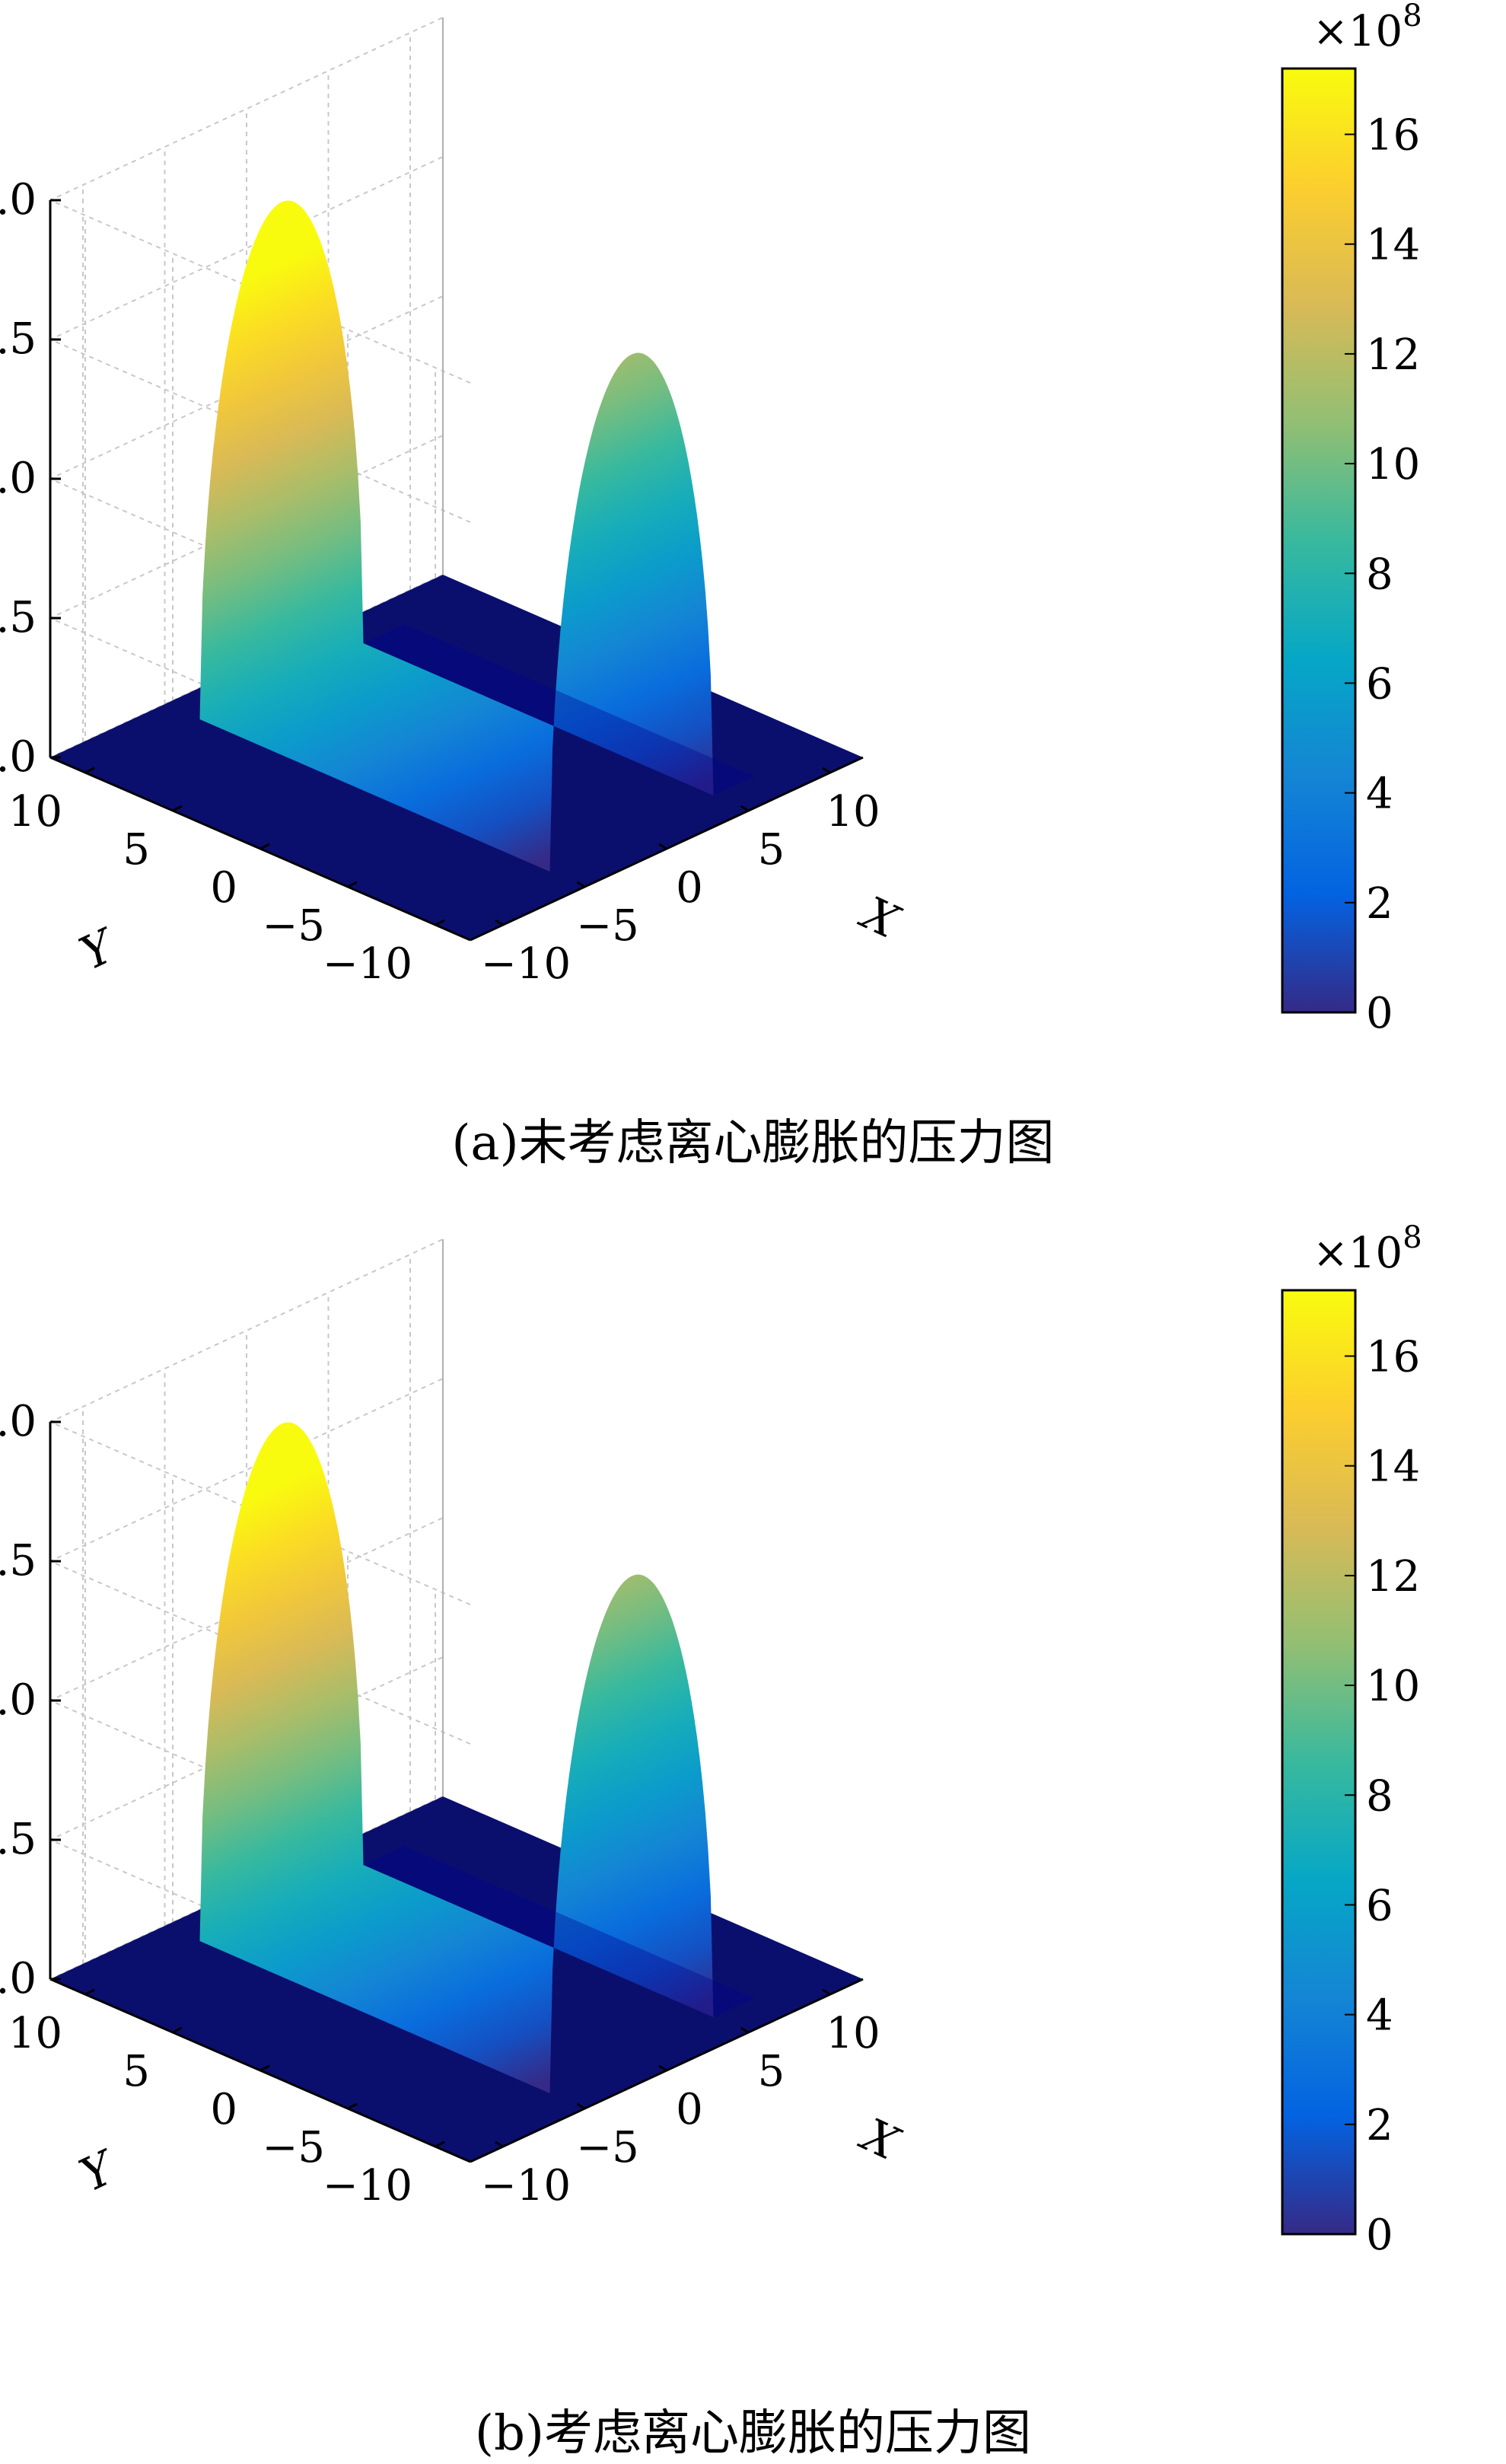  What do you see at coordinates (753, 1143) in the screenshot?
I see `caption-a: (a)未考虑离心膨胀的压力图` at bounding box center [753, 1143].